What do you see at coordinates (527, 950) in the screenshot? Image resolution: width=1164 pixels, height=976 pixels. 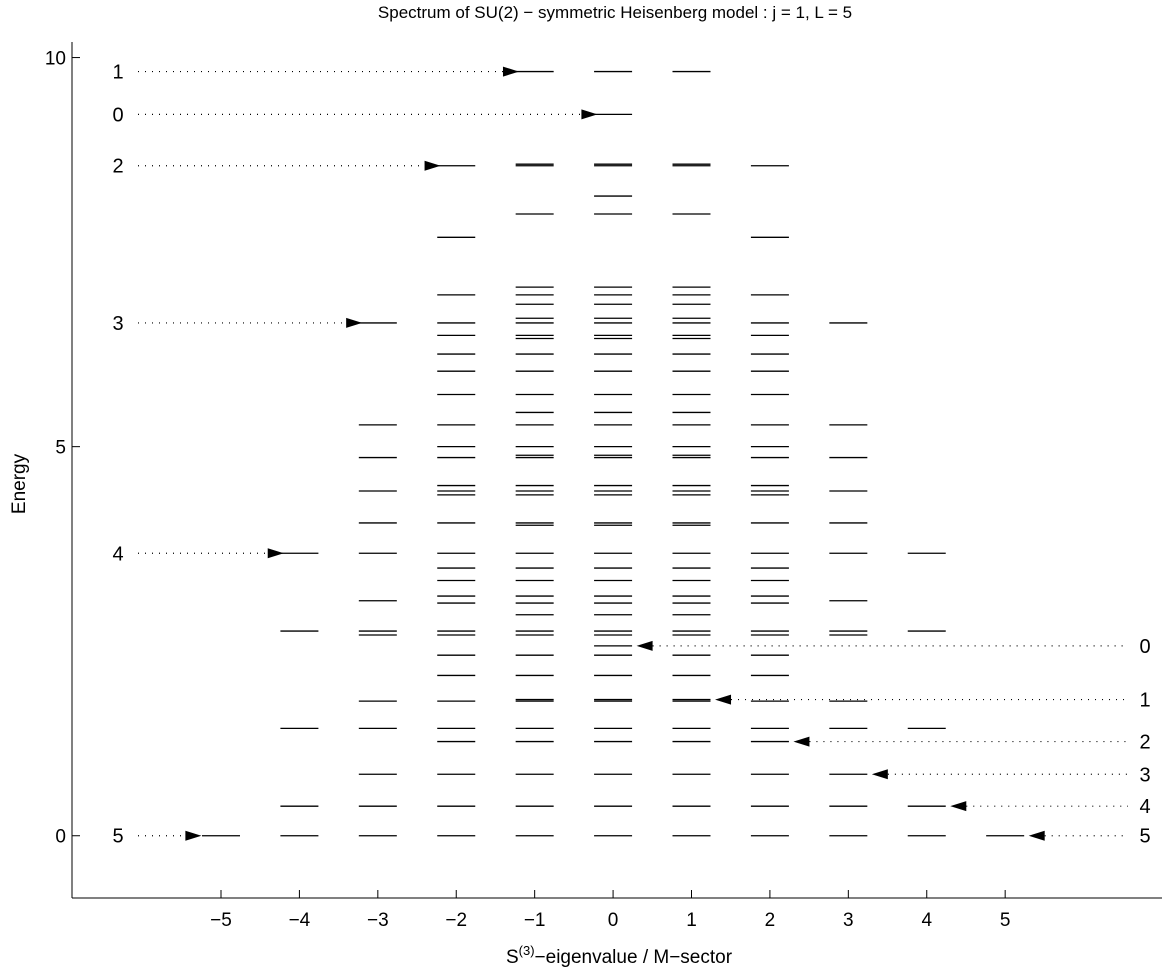 I see `x-axis-label-sup: (3)` at bounding box center [527, 950].